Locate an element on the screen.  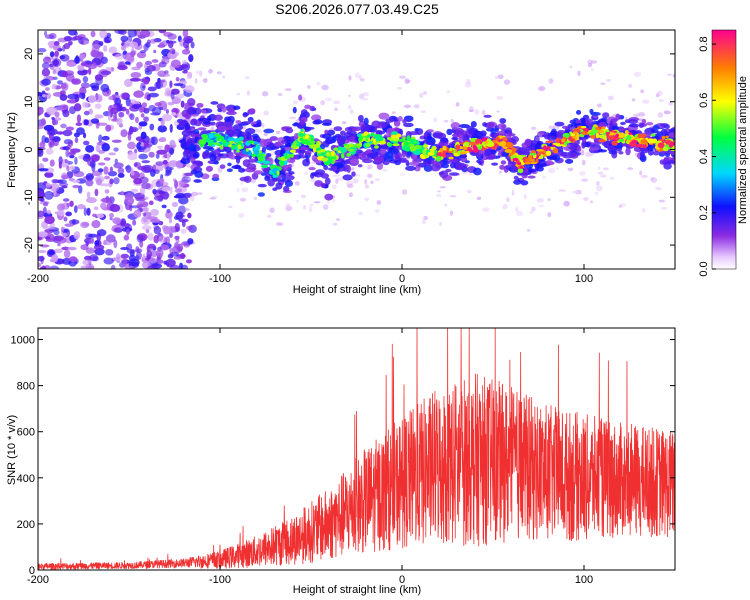
colorbar-tick-label: 0.4 is located at coordinates (704, 156).